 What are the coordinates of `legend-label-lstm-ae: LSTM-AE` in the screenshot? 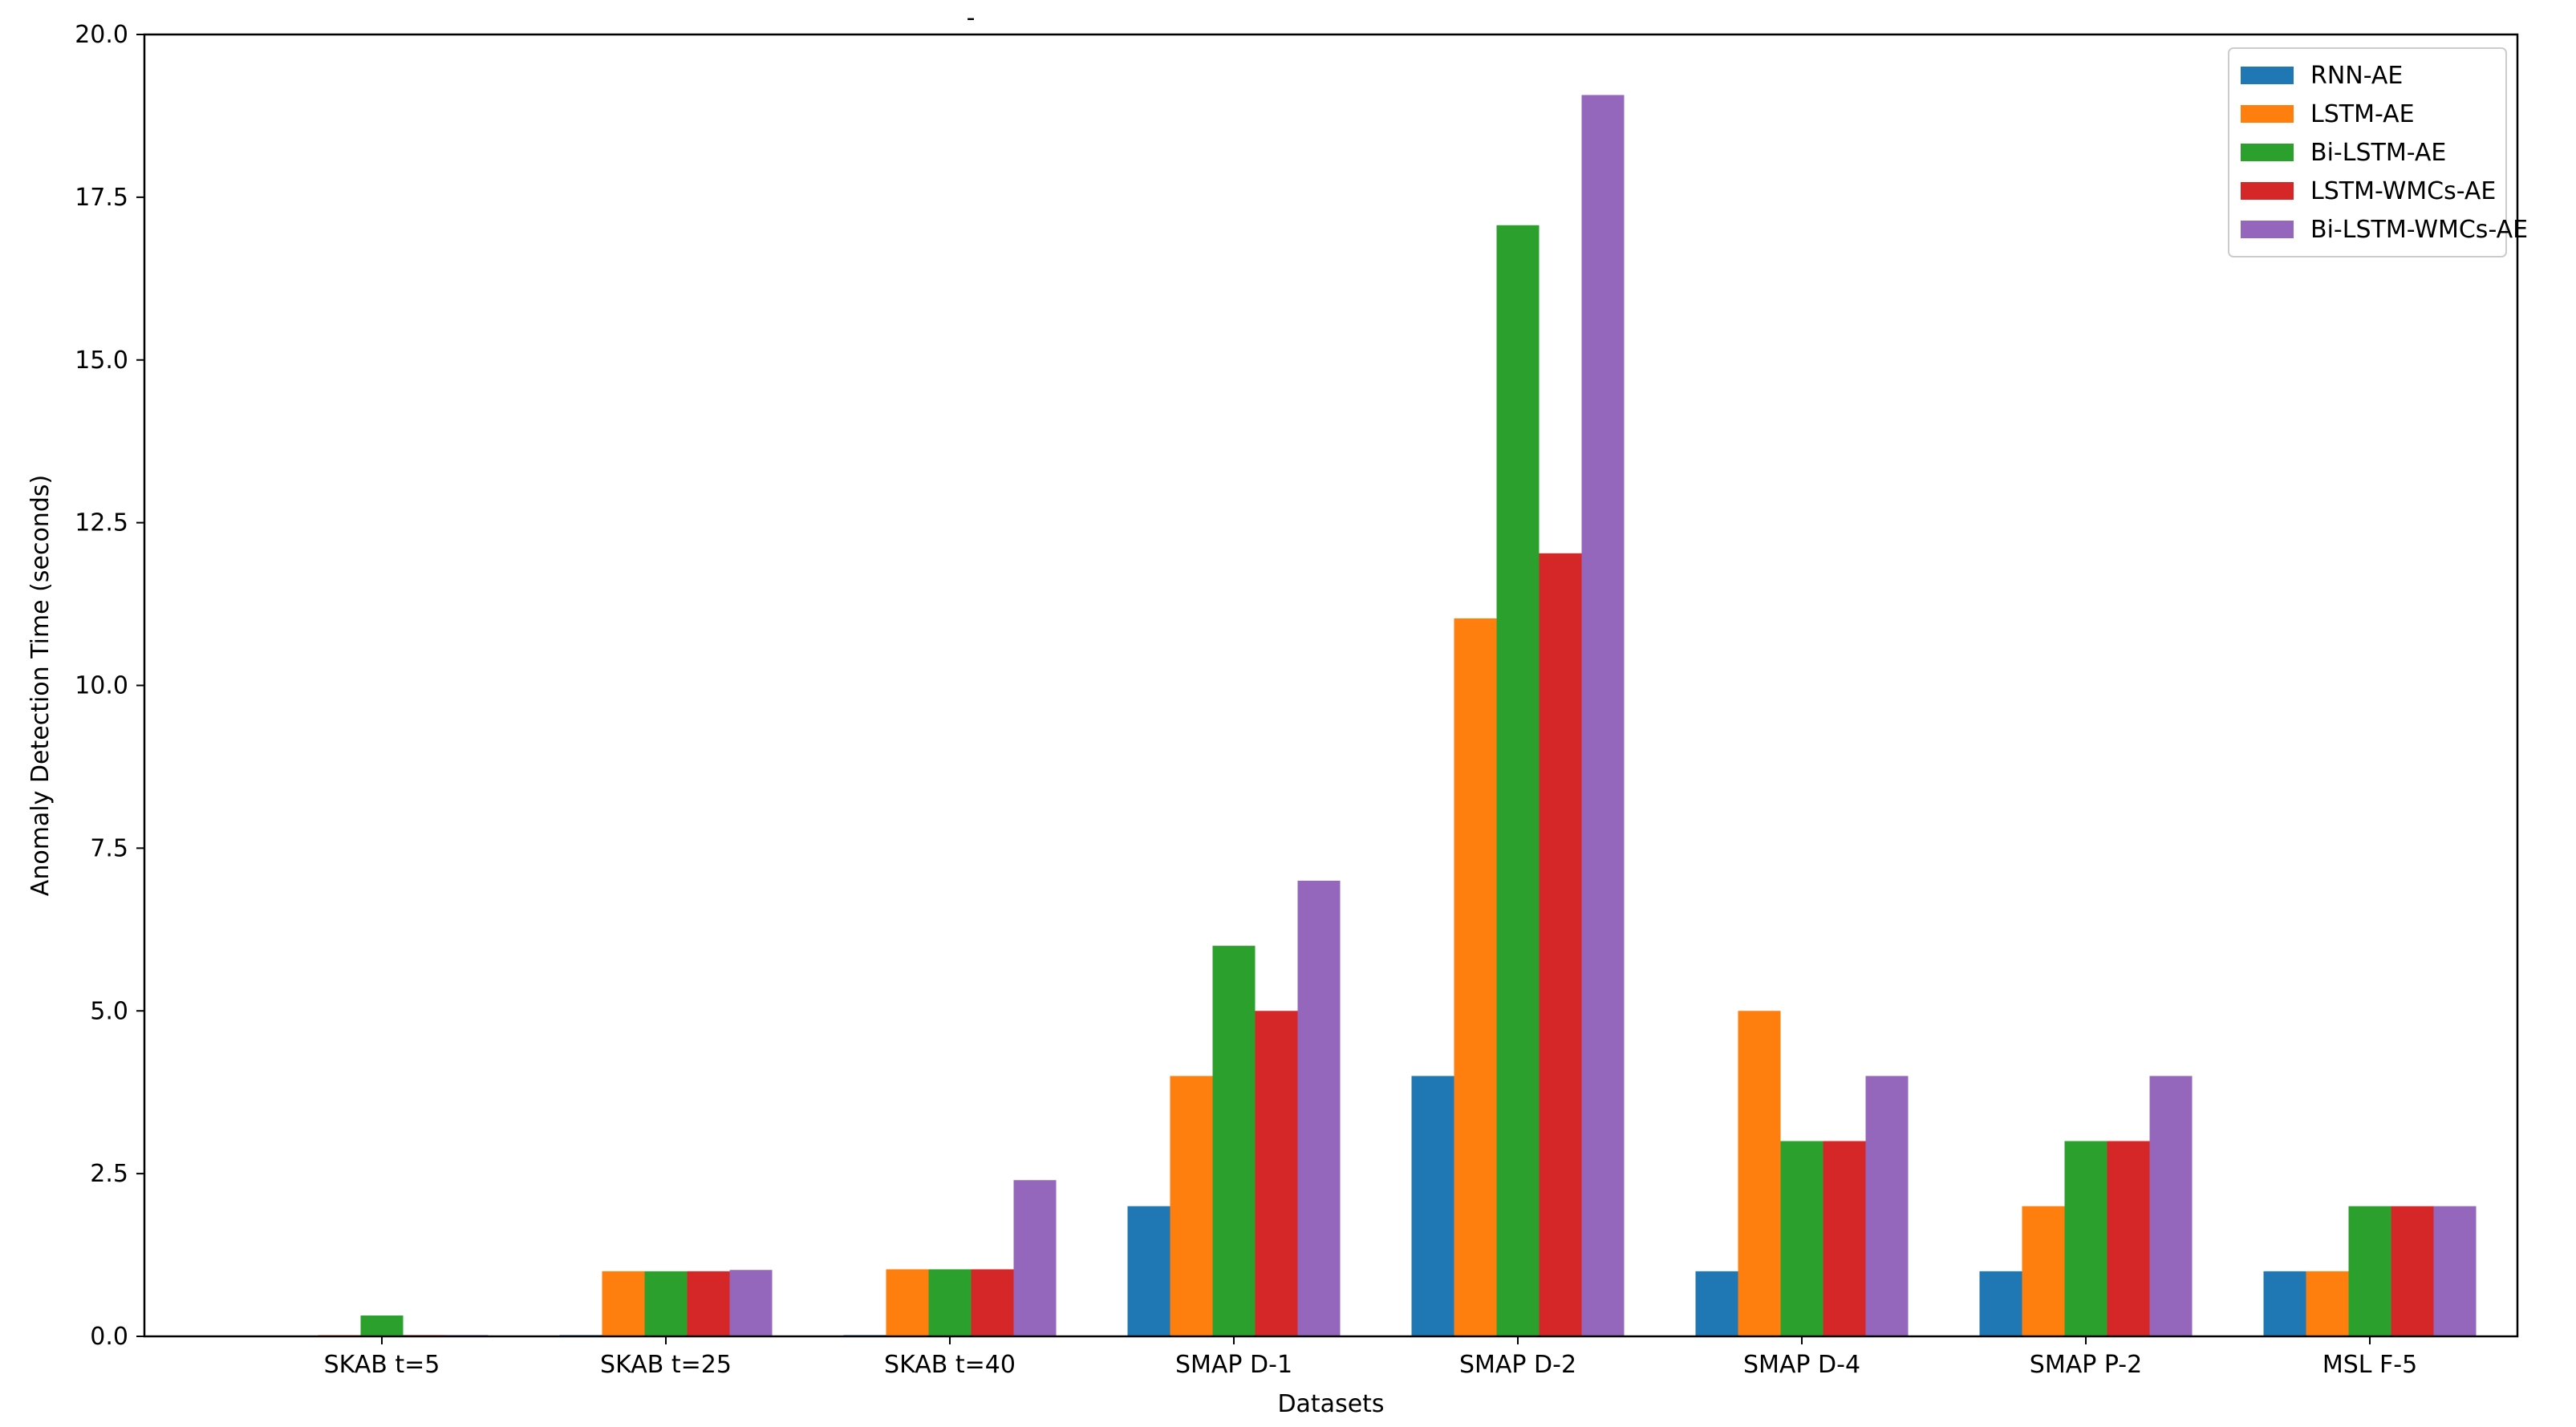 It's located at (2362, 114).